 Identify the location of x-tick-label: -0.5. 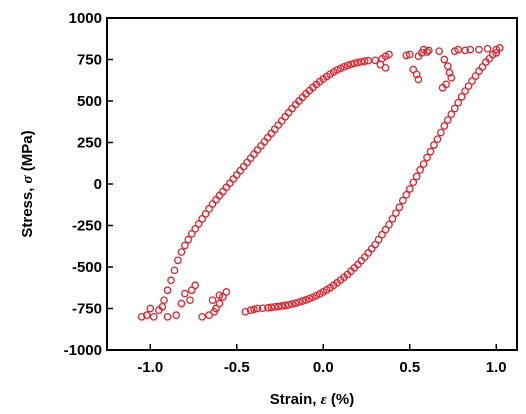
(237, 367).